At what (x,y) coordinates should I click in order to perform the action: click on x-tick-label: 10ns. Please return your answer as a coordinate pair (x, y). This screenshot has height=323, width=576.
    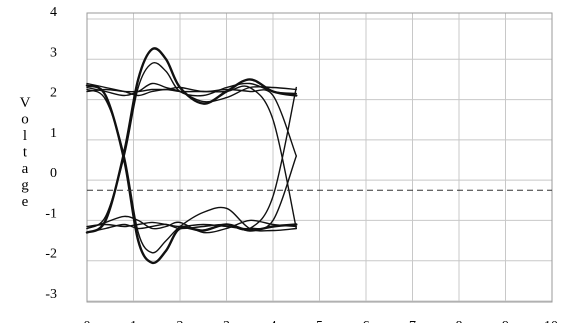
    Looking at the image, I should click on (557, 321).